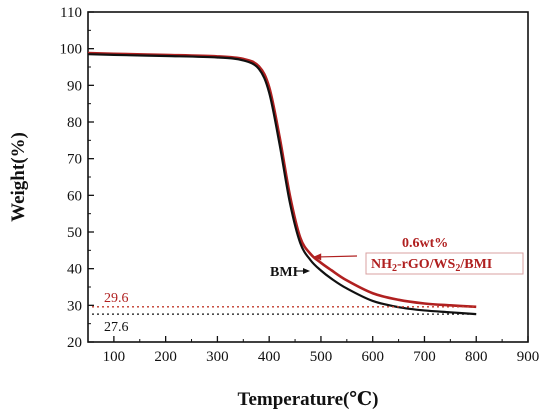 The image size is (550, 419). Describe the element at coordinates (317, 257) in the screenshot. I see `composite-label-arrowhead` at that location.